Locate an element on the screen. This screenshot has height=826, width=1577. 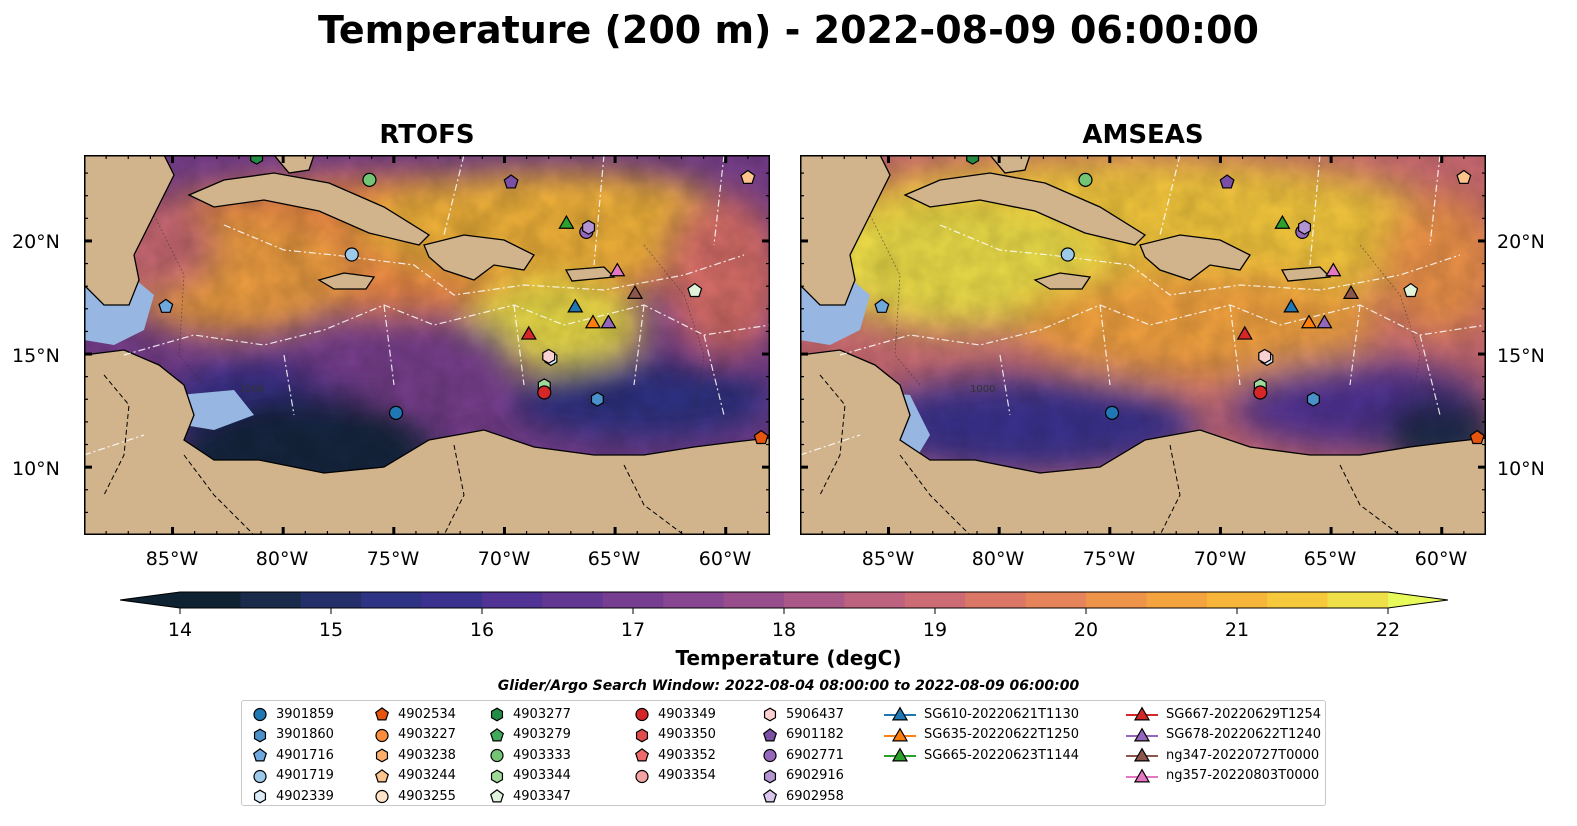
legend-item: 4903347 is located at coordinates (529, 796).